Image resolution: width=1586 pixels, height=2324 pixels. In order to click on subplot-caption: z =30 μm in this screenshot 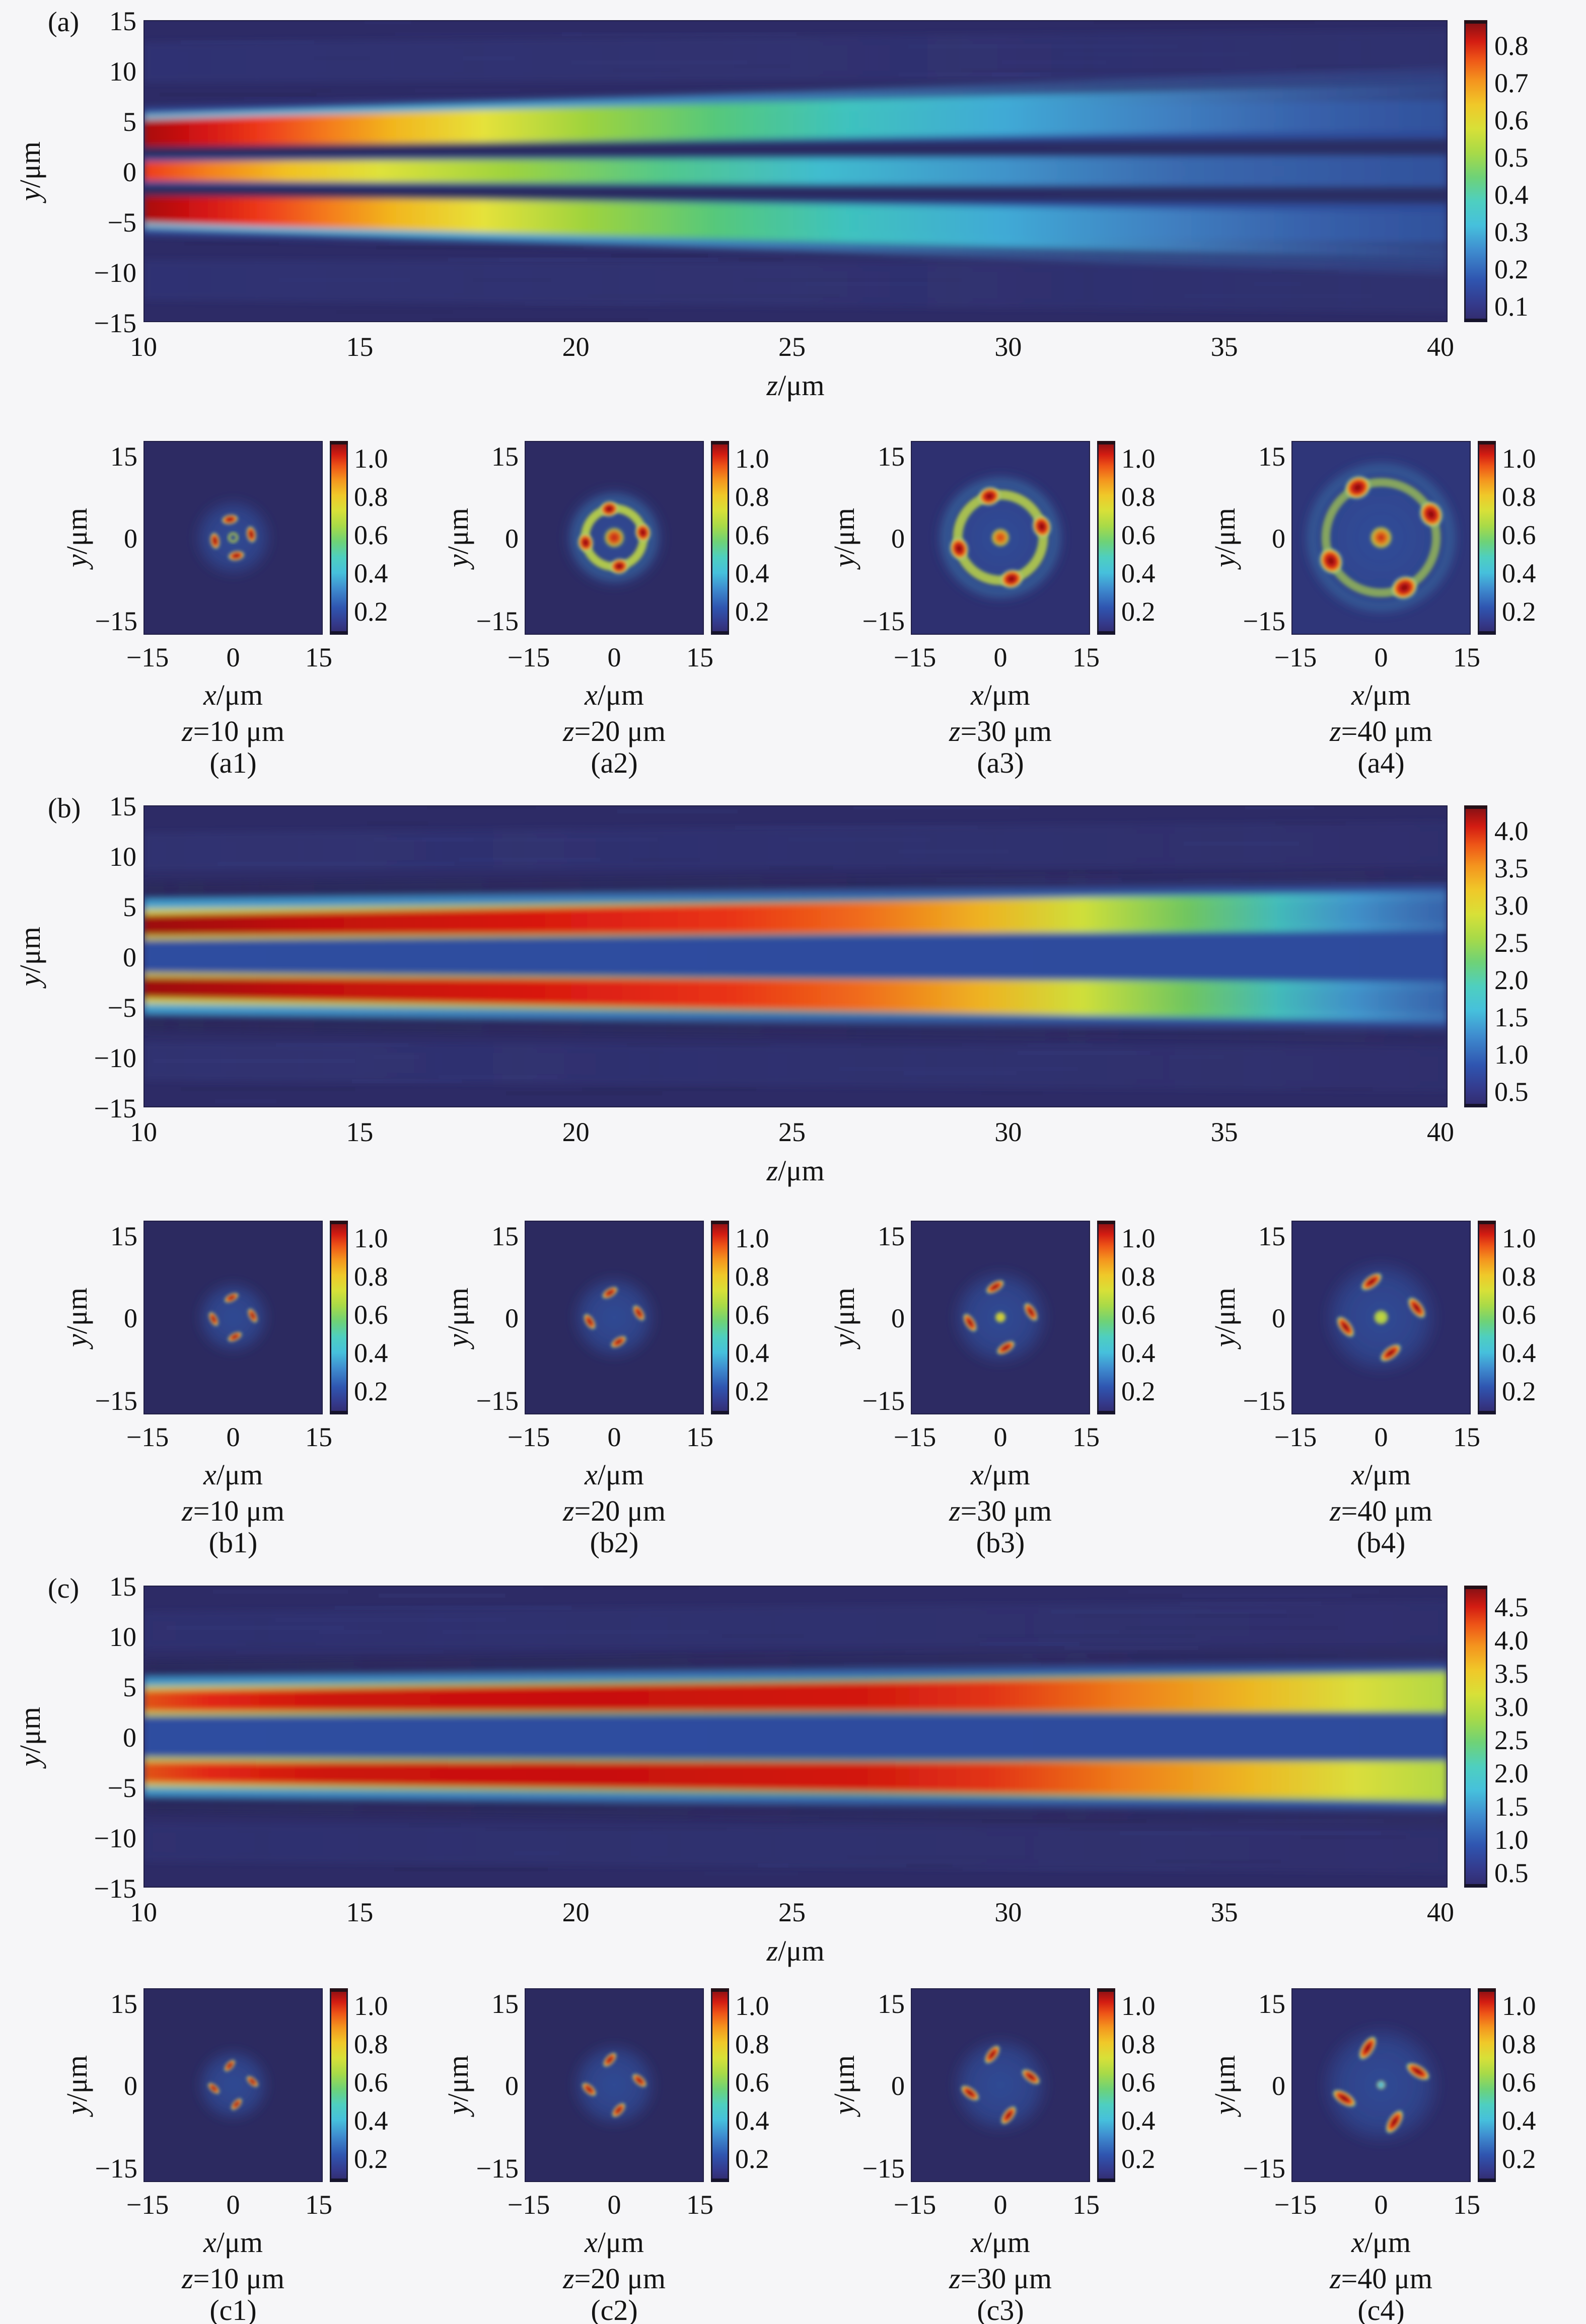, I will do `click(1000, 1511)`.